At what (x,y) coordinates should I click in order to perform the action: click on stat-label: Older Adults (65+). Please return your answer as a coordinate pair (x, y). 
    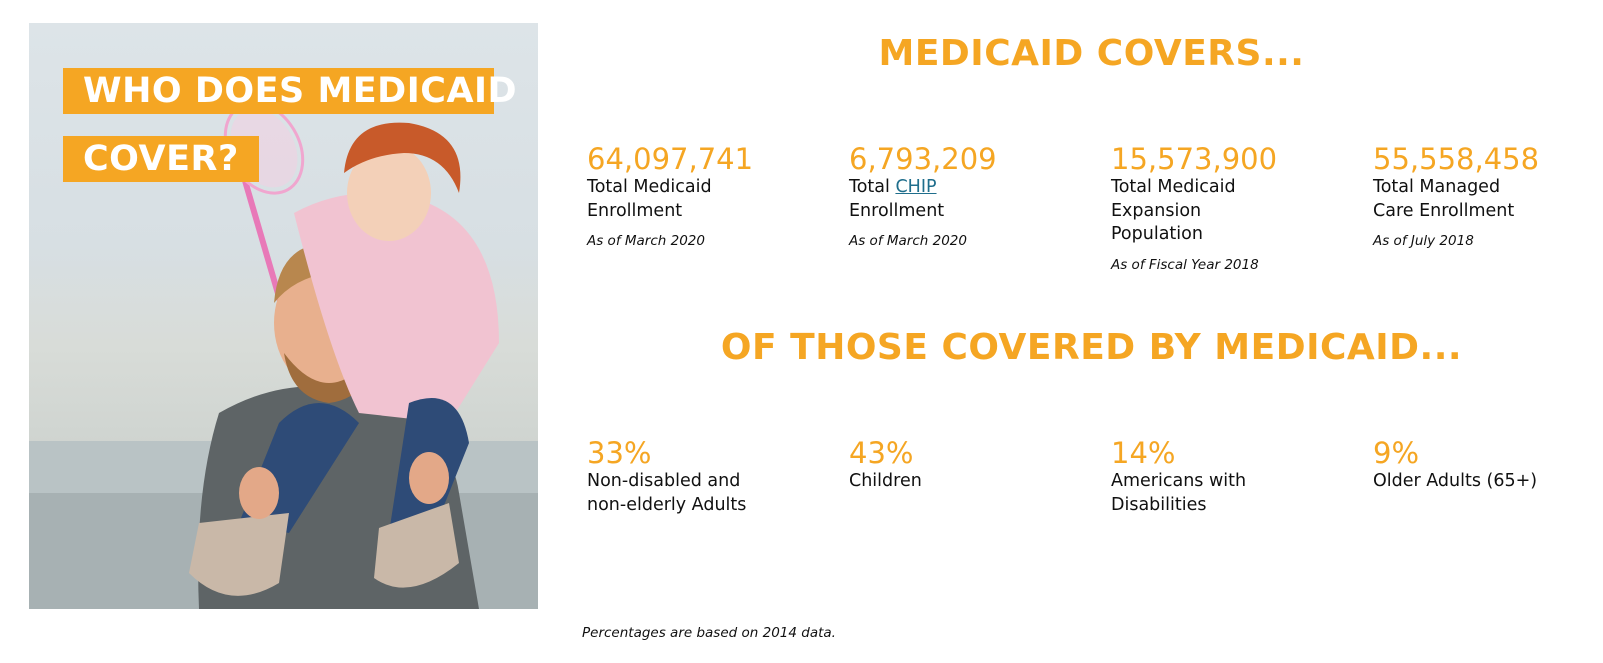
    Looking at the image, I should click on (1455, 481).